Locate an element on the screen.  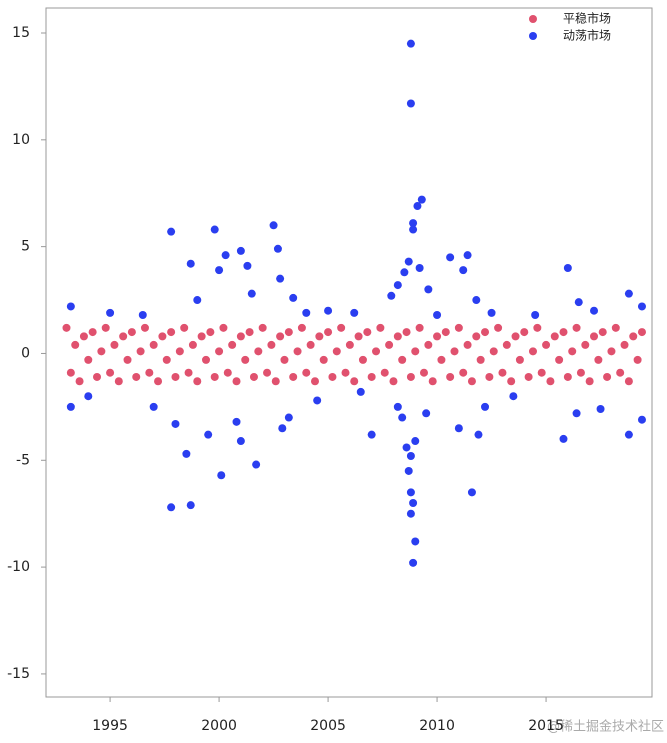
x-tick-label: 2015 is located at coordinates (546, 726).